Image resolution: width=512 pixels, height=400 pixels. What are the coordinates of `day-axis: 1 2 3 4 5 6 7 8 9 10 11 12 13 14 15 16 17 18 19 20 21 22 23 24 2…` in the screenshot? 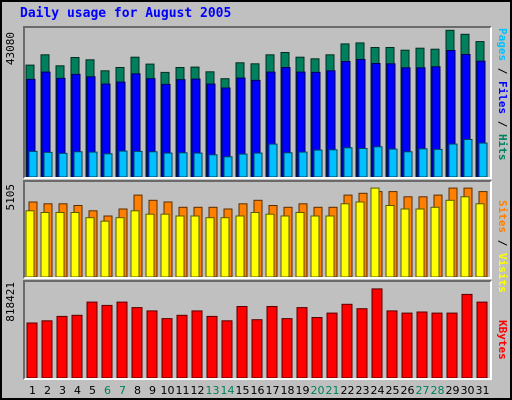 It's located at (259, 390).